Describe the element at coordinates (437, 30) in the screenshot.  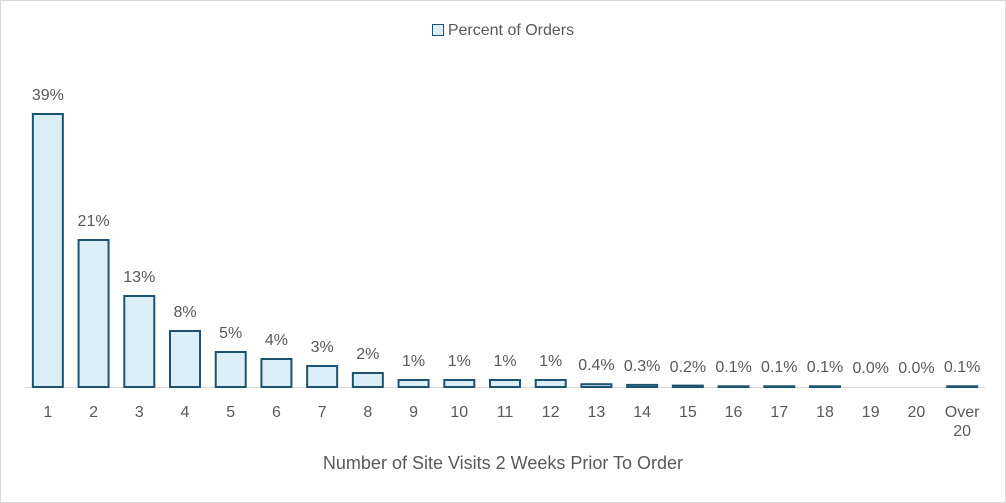
I see `legend-swatch` at that location.